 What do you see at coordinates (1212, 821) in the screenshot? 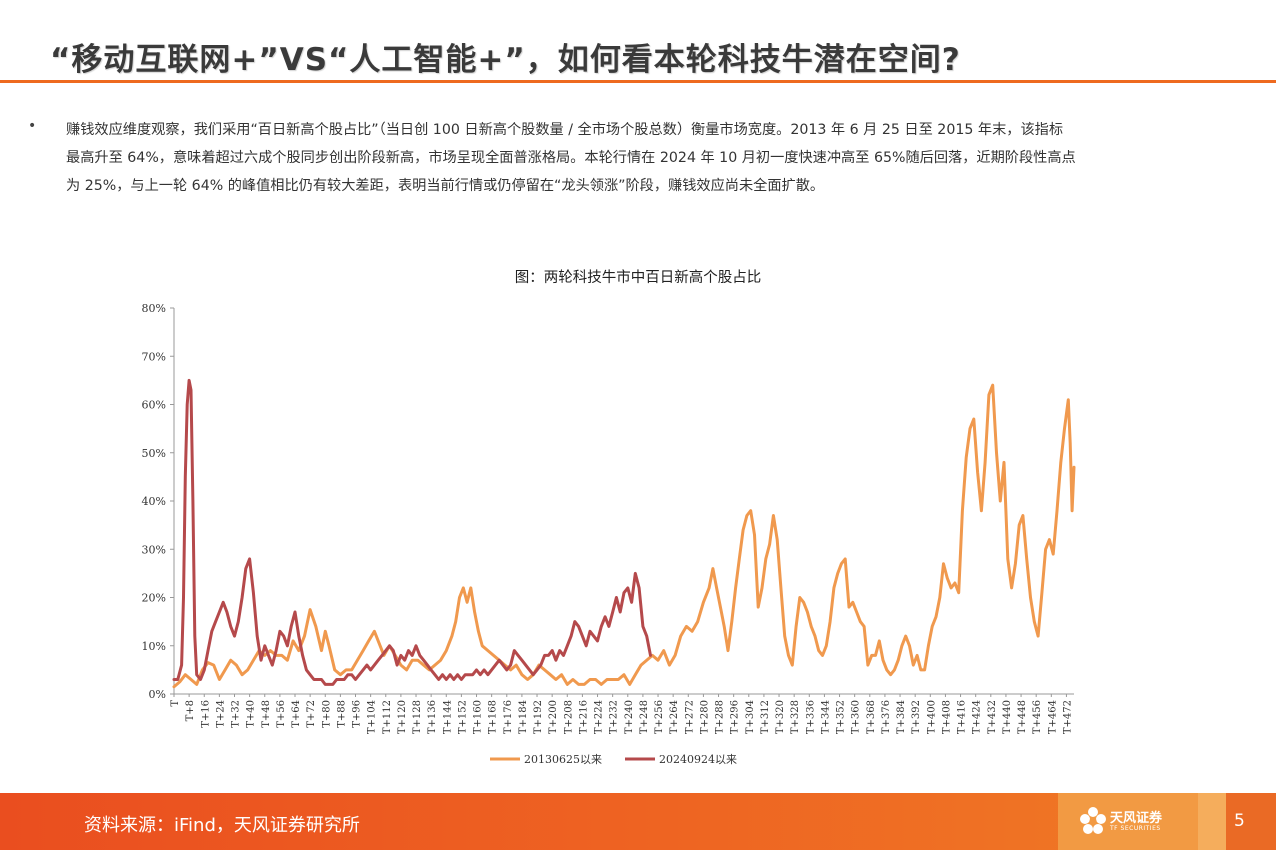
I see `footer-accent-block` at bounding box center [1212, 821].